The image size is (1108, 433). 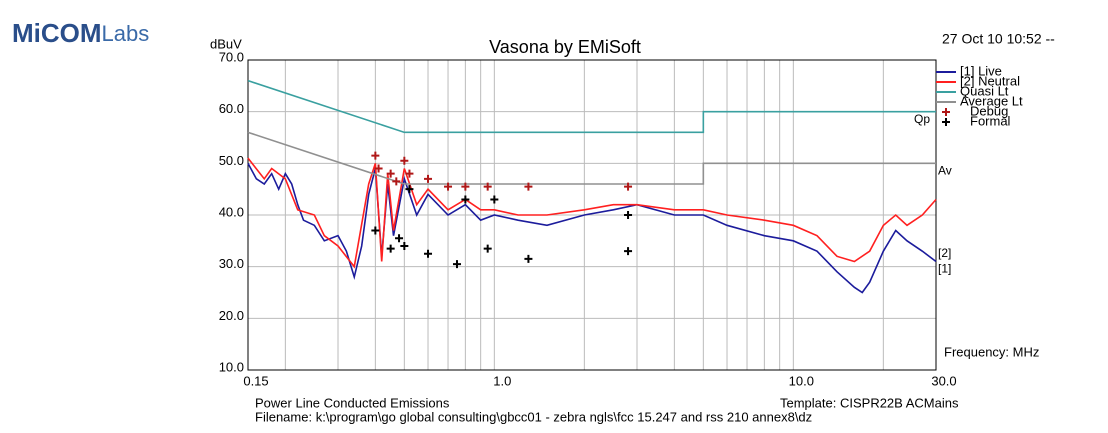 What do you see at coordinates (231, 56) in the screenshot?
I see `y-tick-label: 70.0` at bounding box center [231, 56].